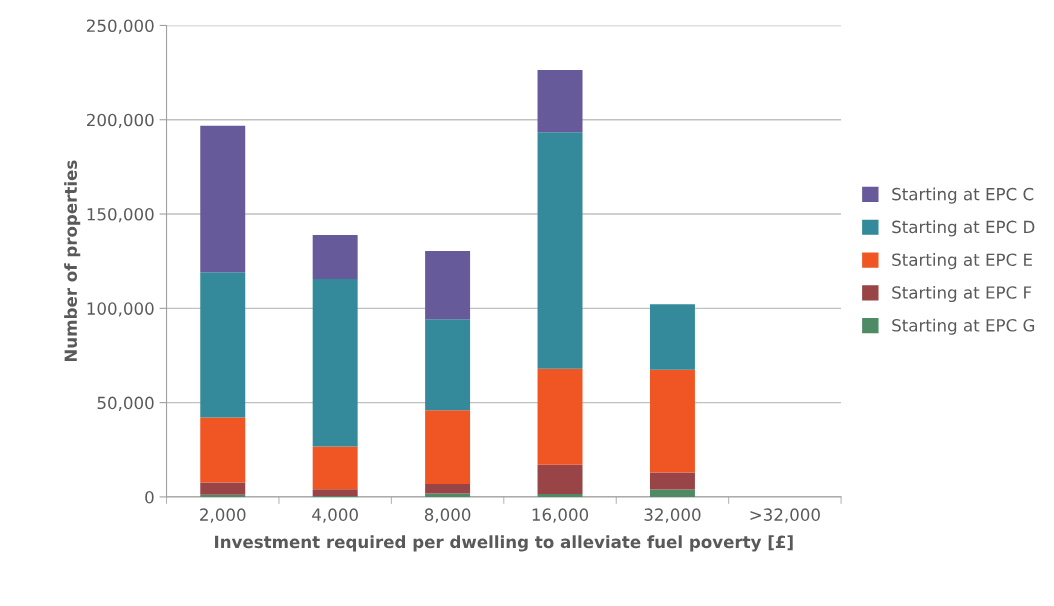 Image resolution: width=1054 pixels, height=606 pixels. Describe the element at coordinates (962, 261) in the screenshot. I see `legend-label: Starting at EPC E` at that location.